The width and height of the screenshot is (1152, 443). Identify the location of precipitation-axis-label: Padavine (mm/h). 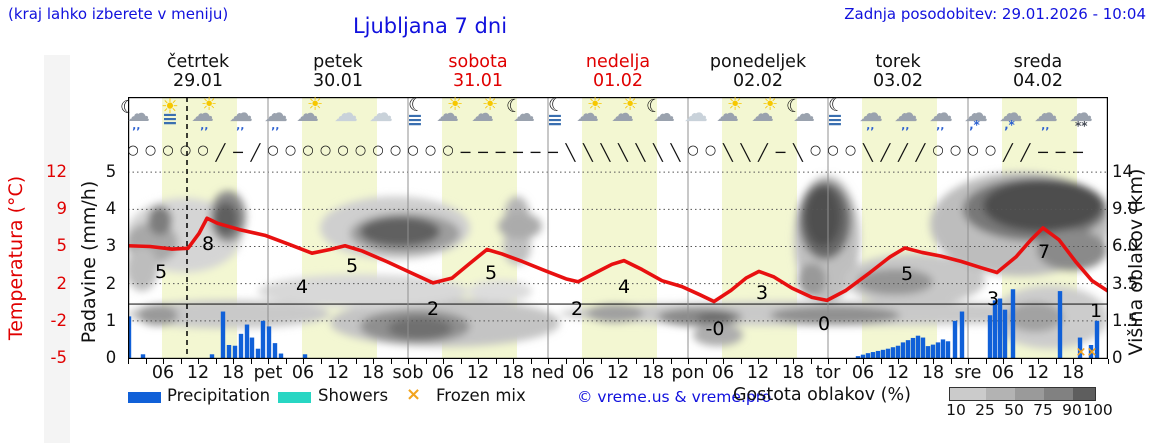
(89, 262).